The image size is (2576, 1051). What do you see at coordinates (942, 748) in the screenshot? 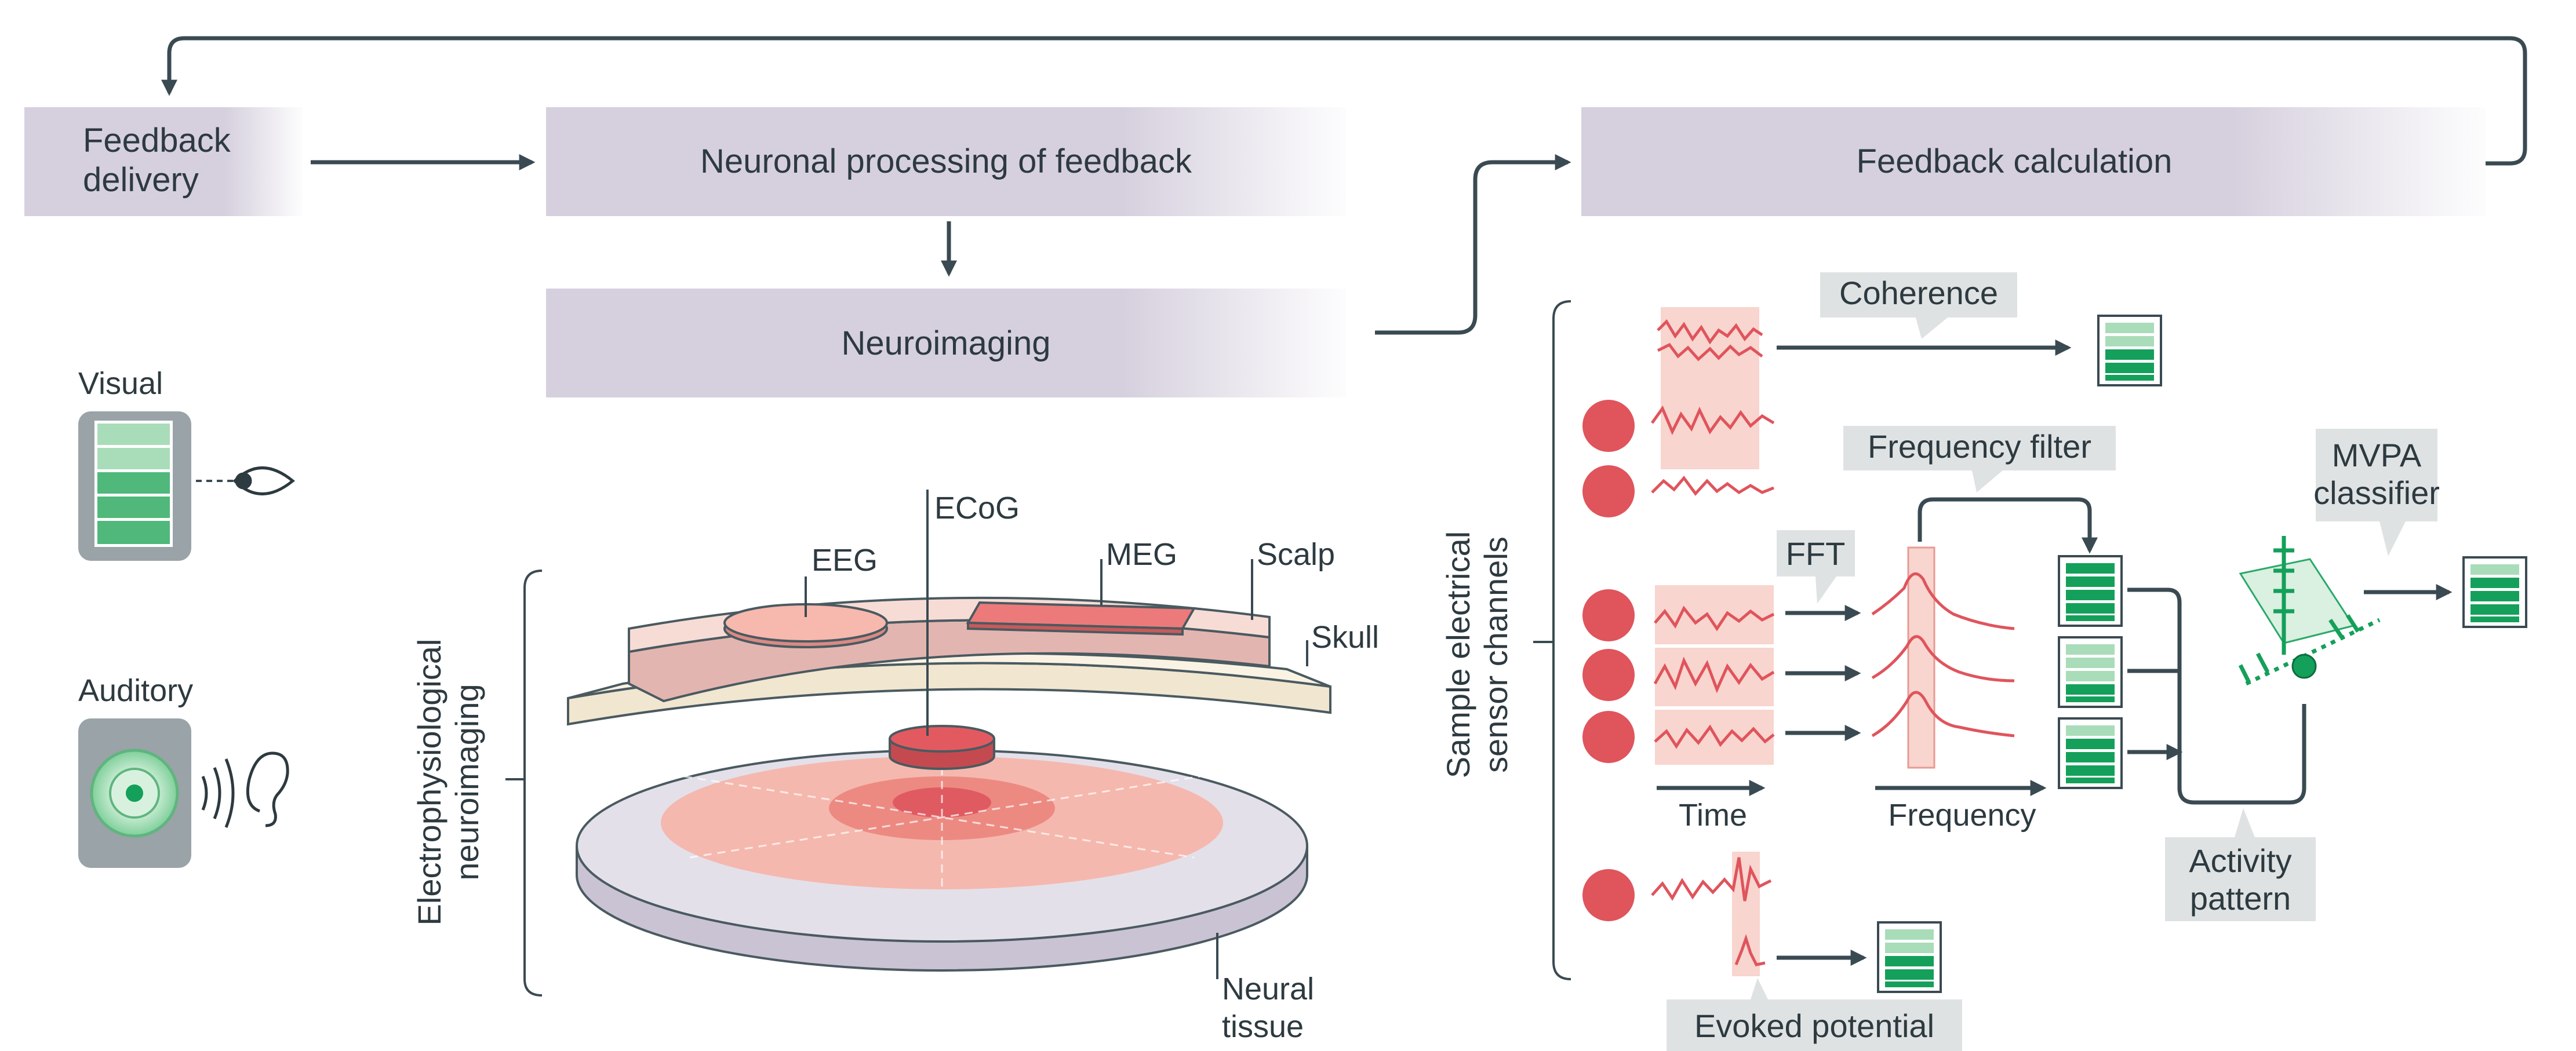
I see `ecog-electrode` at bounding box center [942, 748].